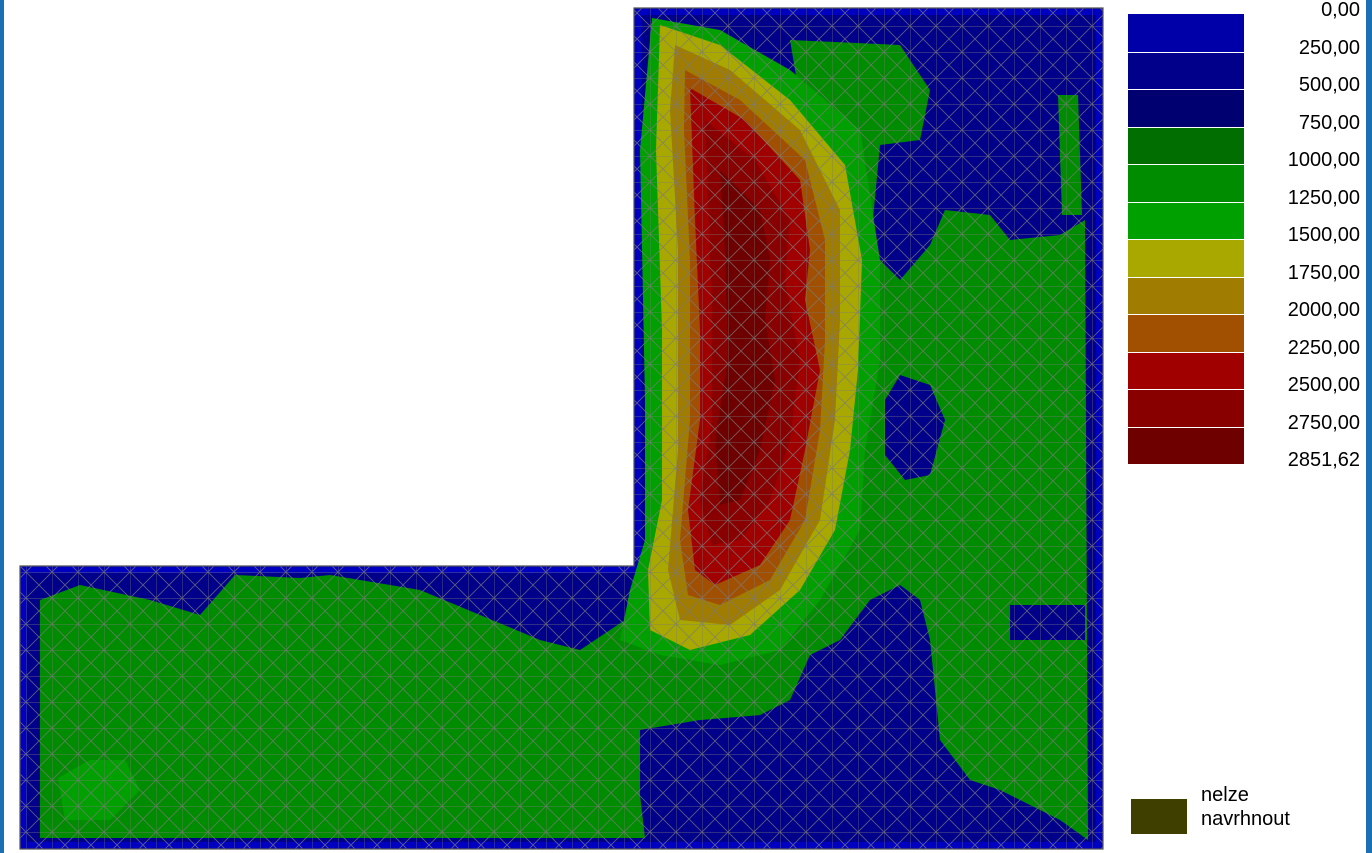  I want to click on no-design-label: nelze navrhnout, so click(1245, 807).